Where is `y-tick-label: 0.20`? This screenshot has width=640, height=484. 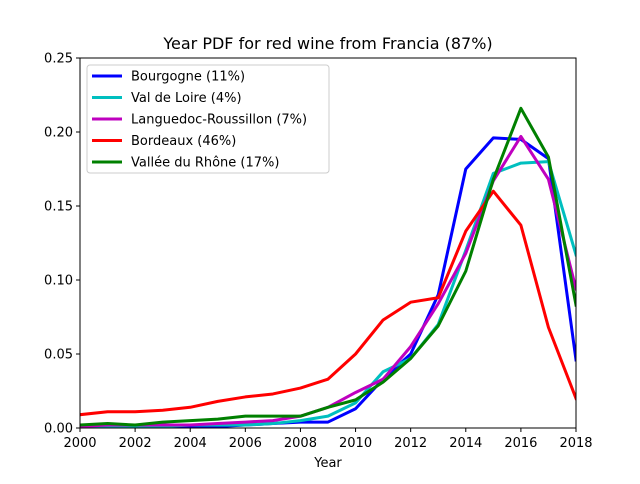 y-tick-label: 0.20 is located at coordinates (58, 133).